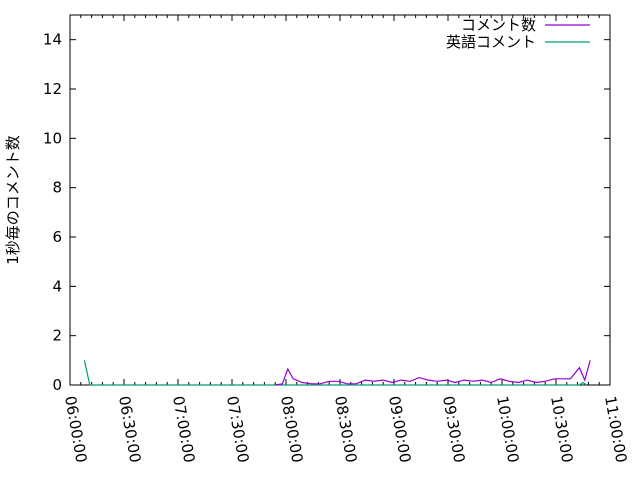 This screenshot has height=480, width=640. What do you see at coordinates (52, 89) in the screenshot?
I see `y-tick-label: 12` at bounding box center [52, 89].